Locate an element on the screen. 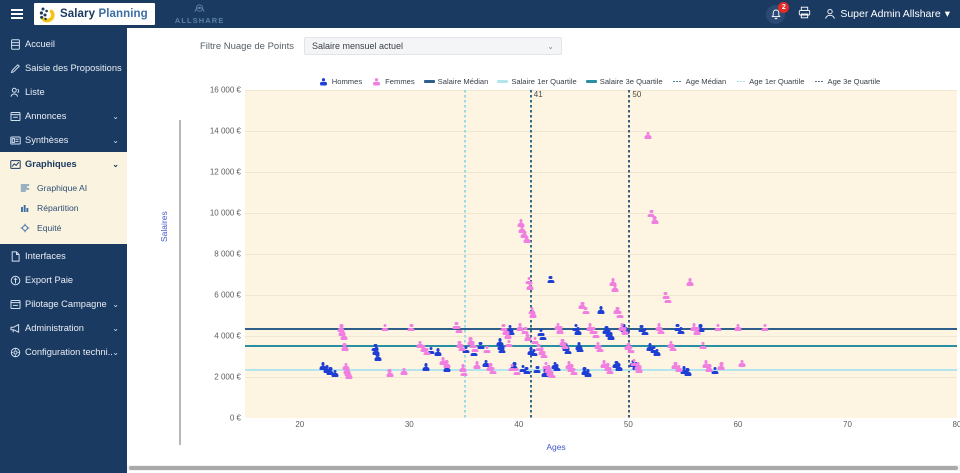  sidebar-item-liste: Liste is located at coordinates (63, 92).